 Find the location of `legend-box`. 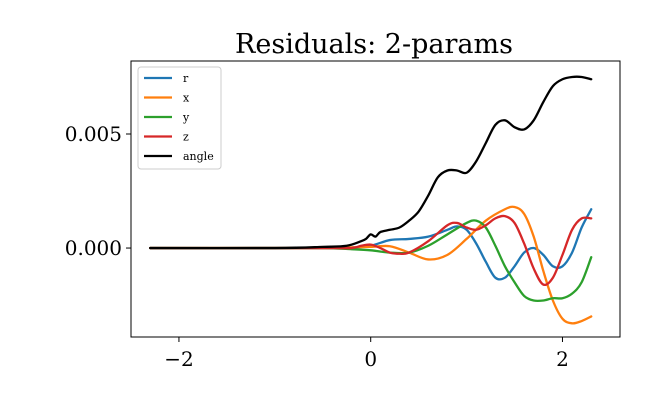

legend-box is located at coordinates (179, 118).